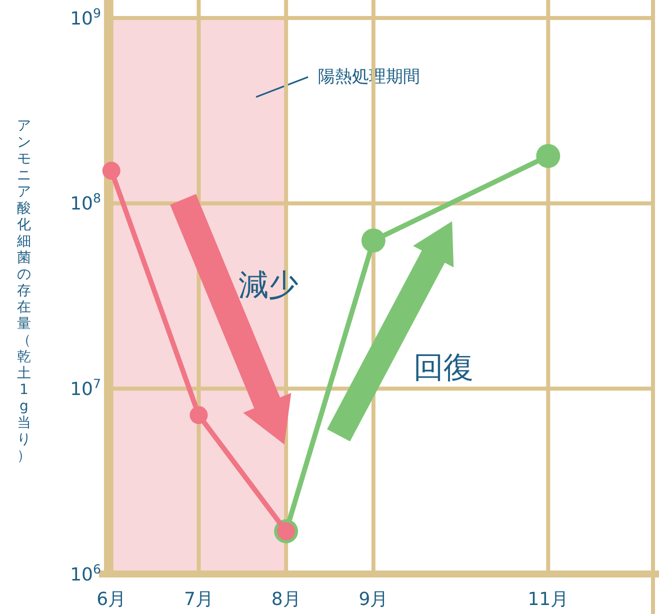 This screenshot has height=614, width=659. What do you see at coordinates (24, 291) in the screenshot?
I see `text: アンモニア酸化細菌の存在量（乾土1g当り）` at bounding box center [24, 291].